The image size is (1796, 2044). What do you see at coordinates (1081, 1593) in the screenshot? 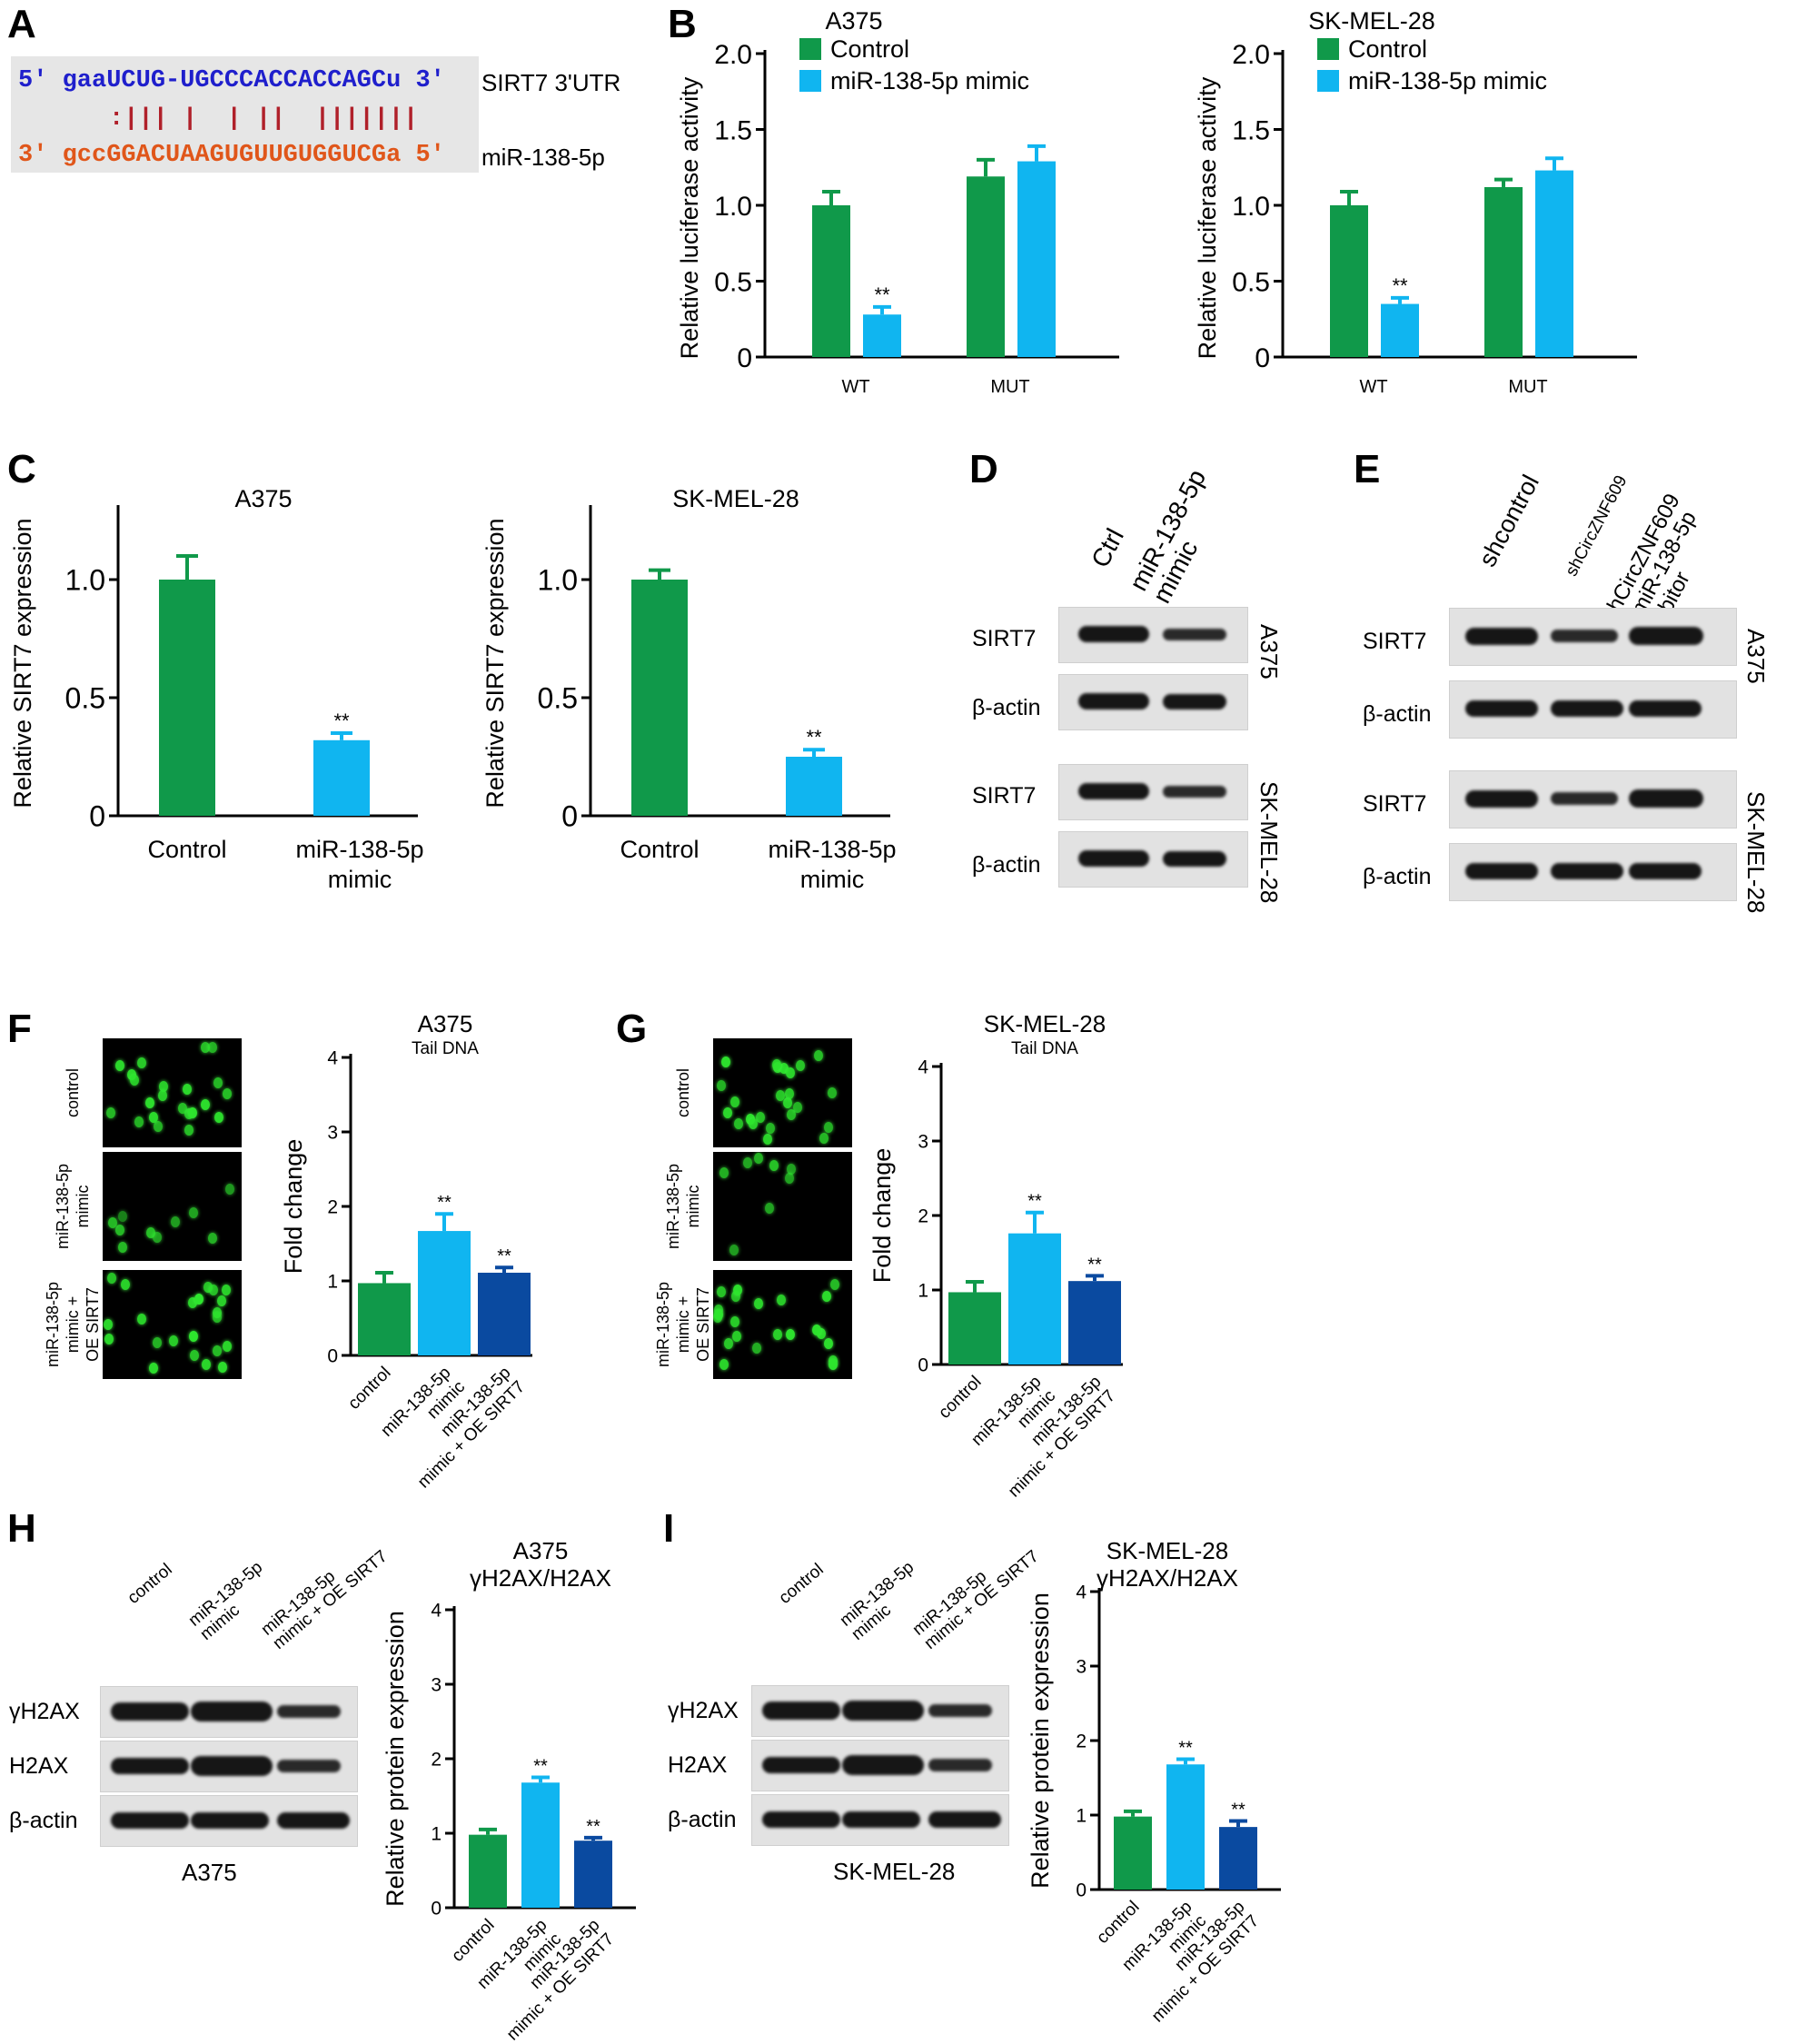
I see `I-ytick-label-4: 4` at bounding box center [1081, 1593].